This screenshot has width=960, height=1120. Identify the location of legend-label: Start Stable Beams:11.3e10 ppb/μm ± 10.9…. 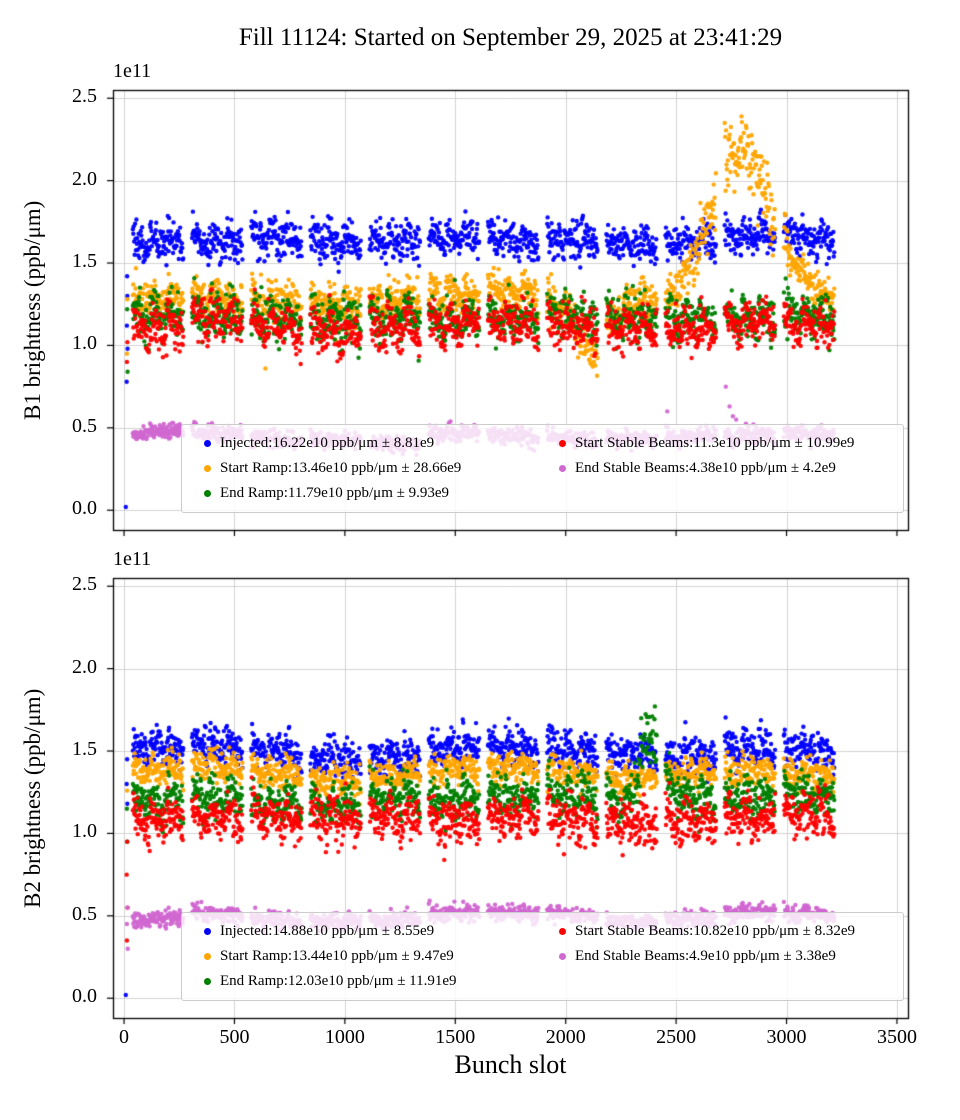
(715, 443).